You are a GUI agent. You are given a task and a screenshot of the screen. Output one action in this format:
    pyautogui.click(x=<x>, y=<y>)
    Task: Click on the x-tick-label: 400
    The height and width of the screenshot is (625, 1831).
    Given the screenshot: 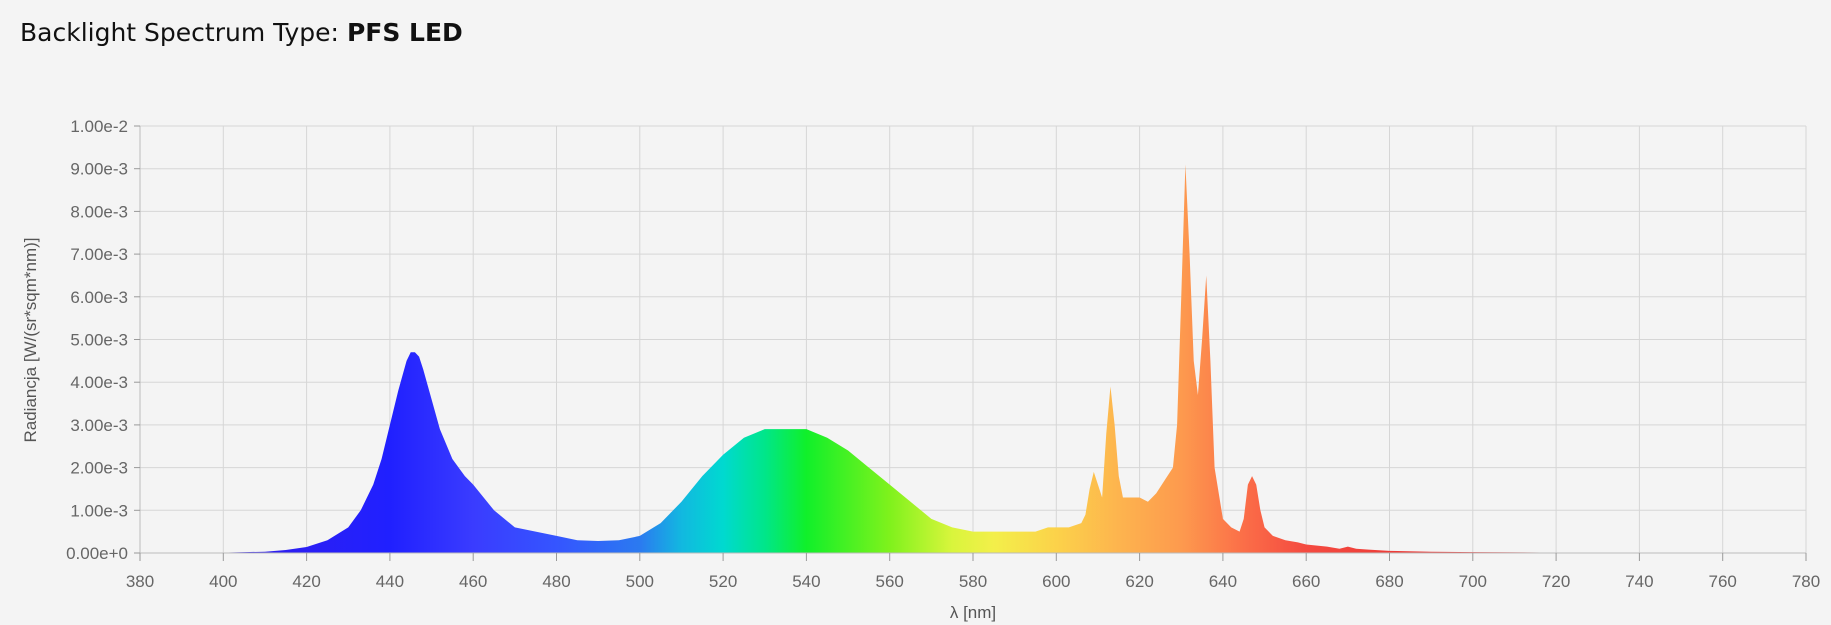 What is the action you would take?
    pyautogui.click(x=223, y=581)
    